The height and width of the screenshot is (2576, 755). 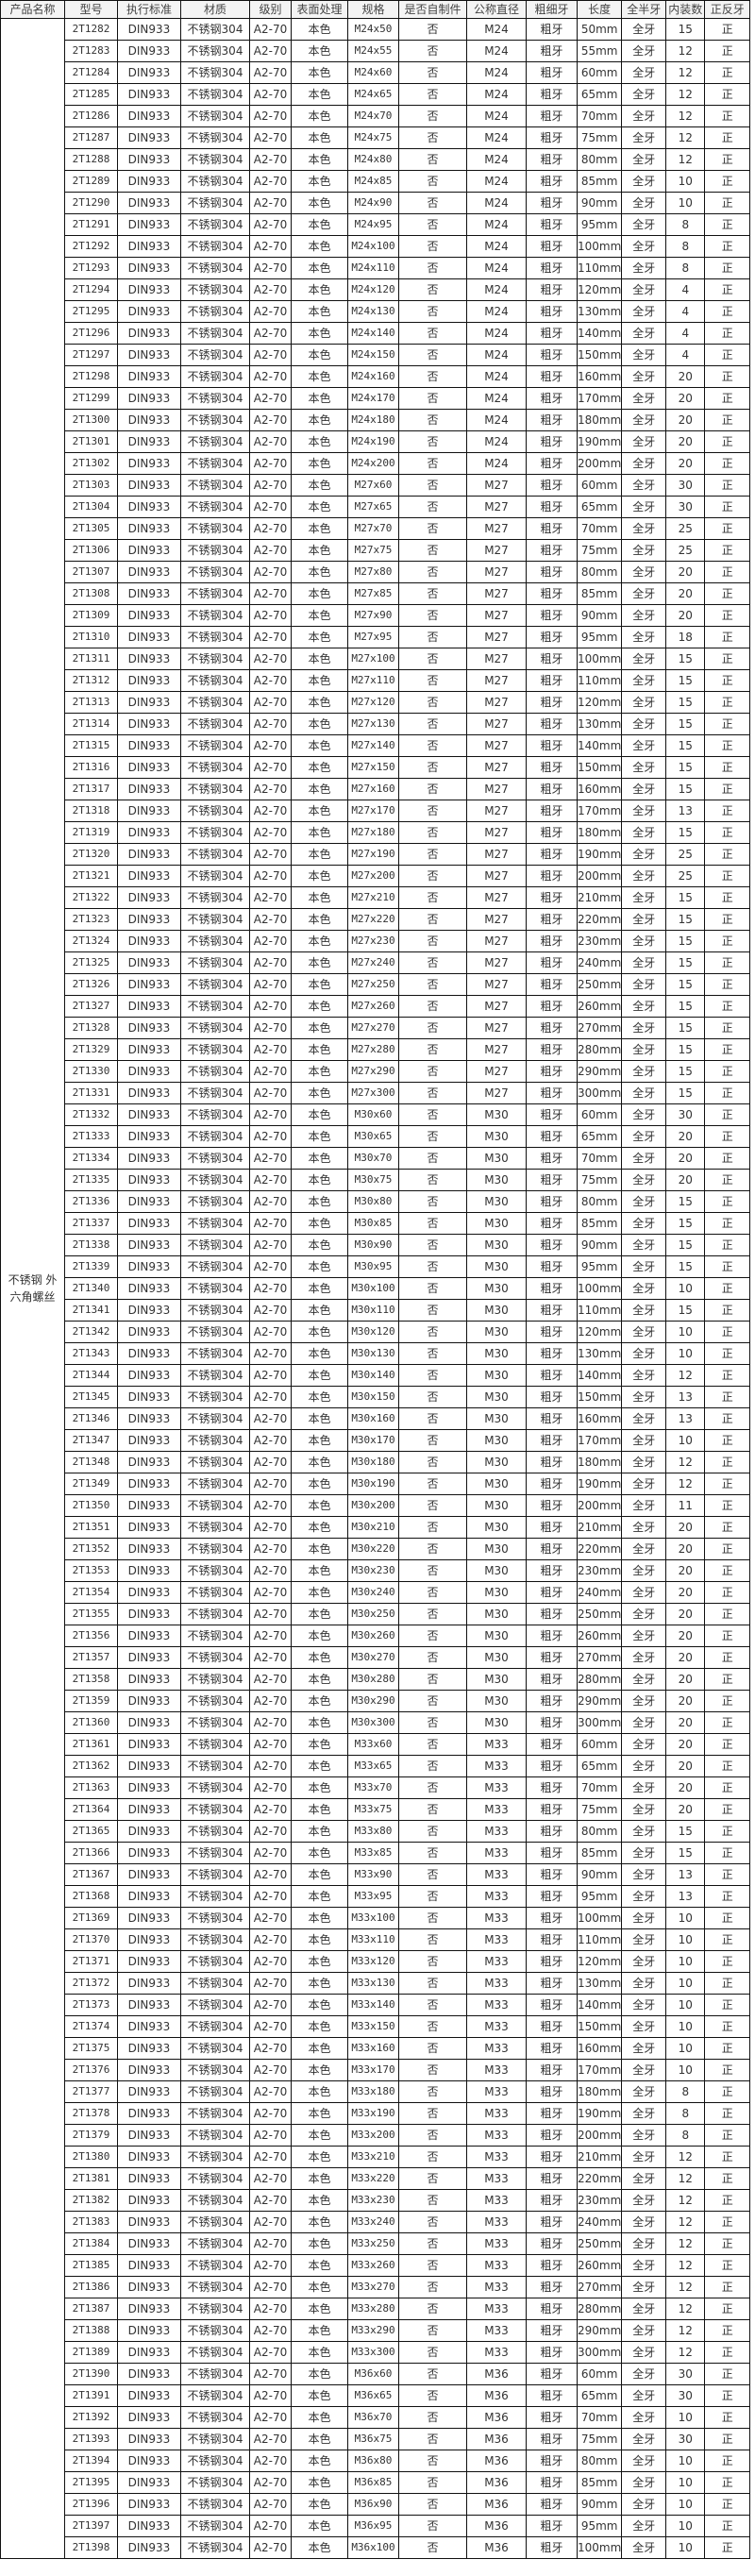 What do you see at coordinates (685, 529) in the screenshot?
I see `pack-qty-cell: 25` at bounding box center [685, 529].